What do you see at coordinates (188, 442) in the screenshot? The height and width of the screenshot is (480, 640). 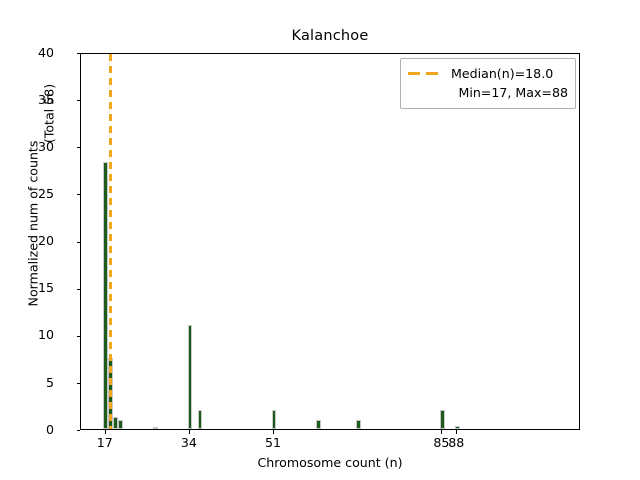 I see `x-tick-label: 34` at bounding box center [188, 442].